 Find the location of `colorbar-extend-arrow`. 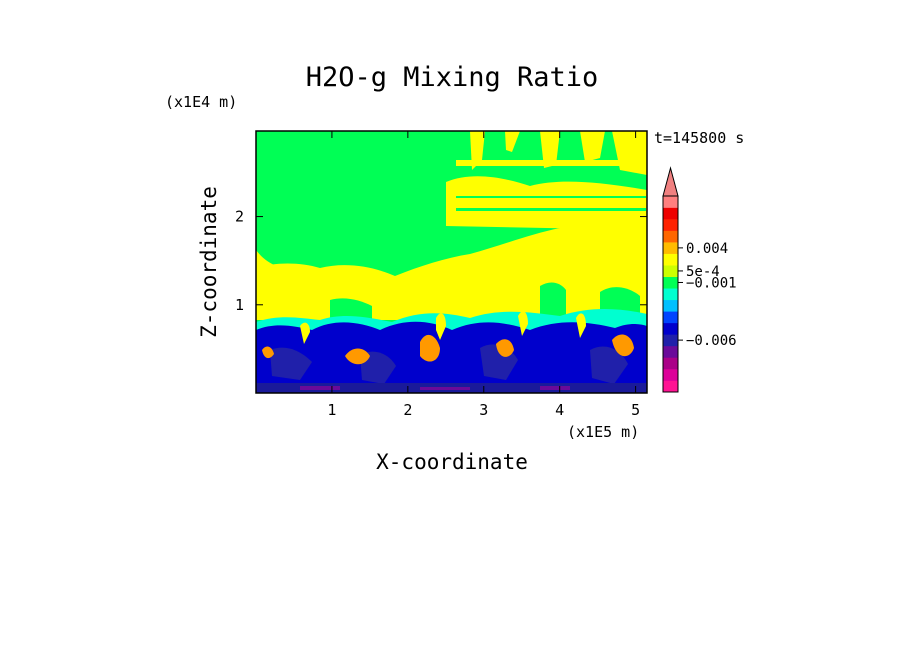

colorbar-extend-arrow is located at coordinates (670, 181).